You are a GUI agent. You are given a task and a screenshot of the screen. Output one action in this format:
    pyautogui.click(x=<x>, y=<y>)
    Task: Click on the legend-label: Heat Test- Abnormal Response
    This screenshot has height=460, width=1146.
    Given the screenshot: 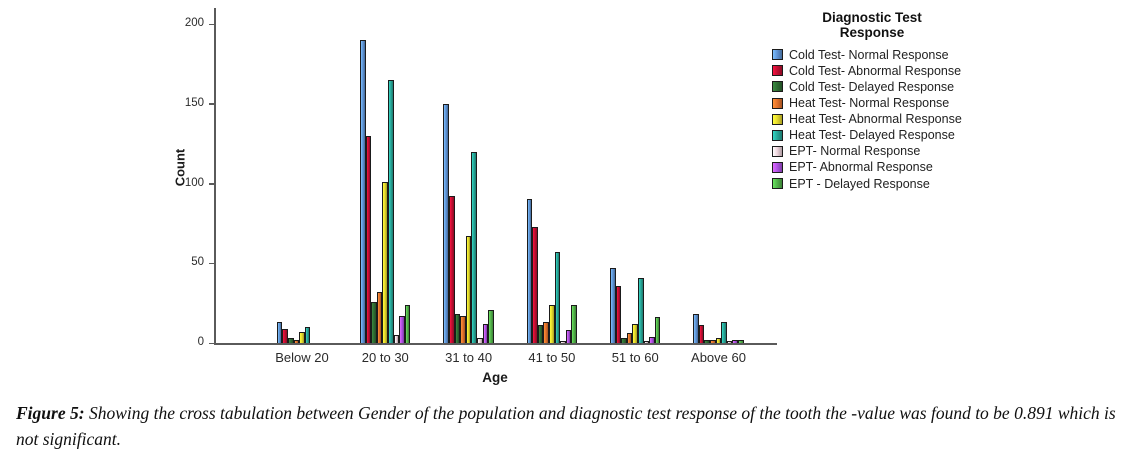 What is the action you would take?
    pyautogui.click(x=875, y=119)
    